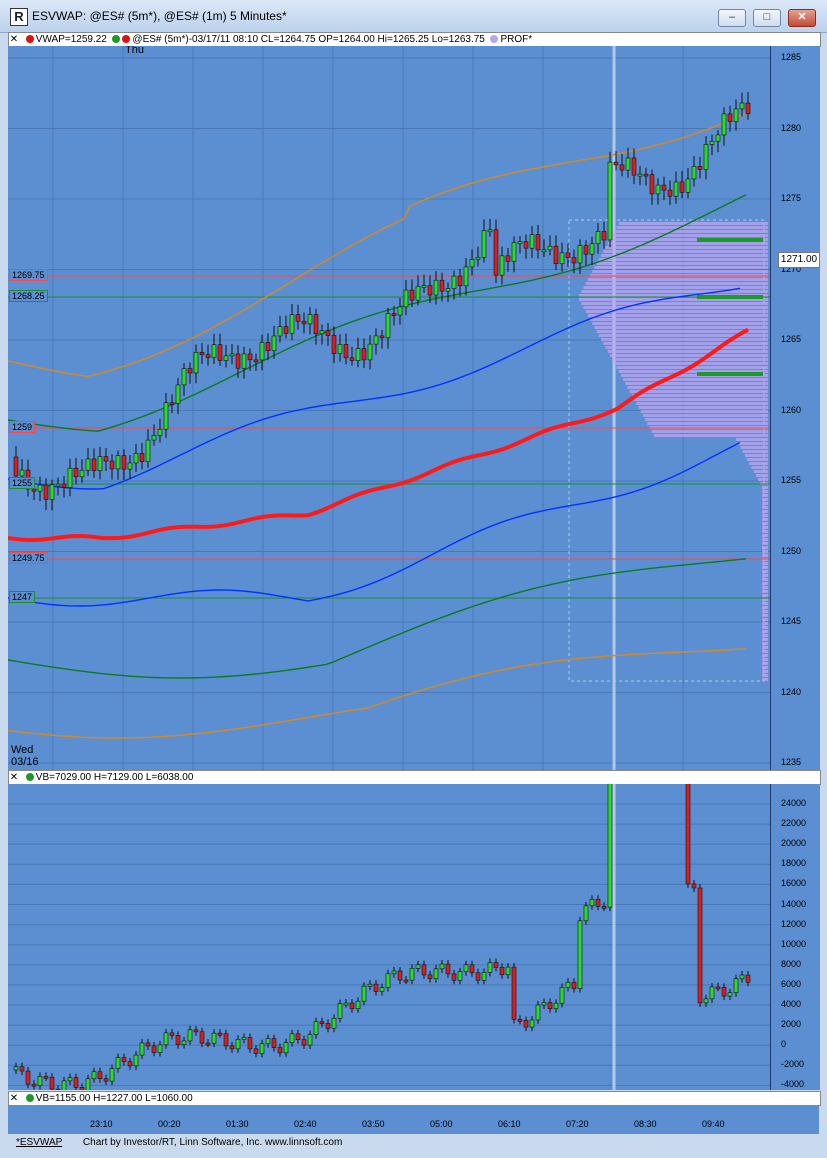 This screenshot has height=1158, width=827. I want to click on price-tick: 1260, so click(791, 409).